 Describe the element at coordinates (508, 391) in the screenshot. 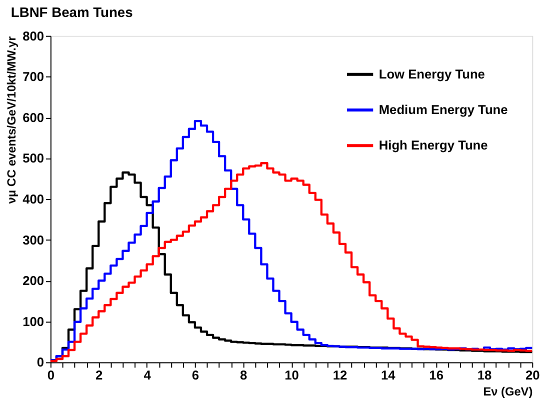

I see `x-axis-title: Eν (GeV)` at that location.